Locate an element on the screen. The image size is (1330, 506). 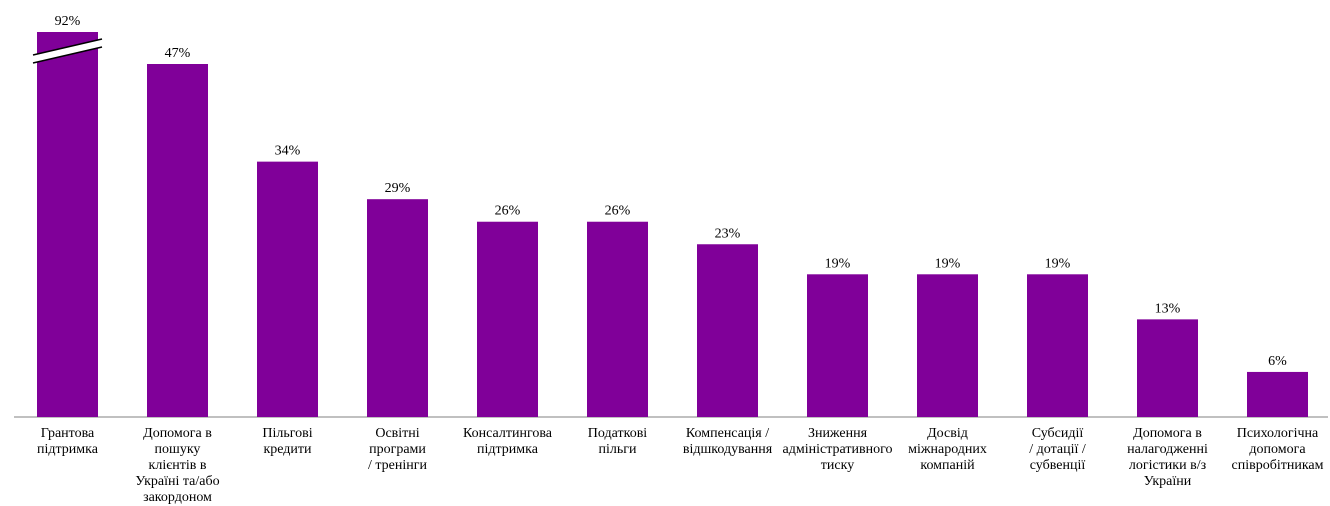
value-label-4: 26% is located at coordinates (508, 211).